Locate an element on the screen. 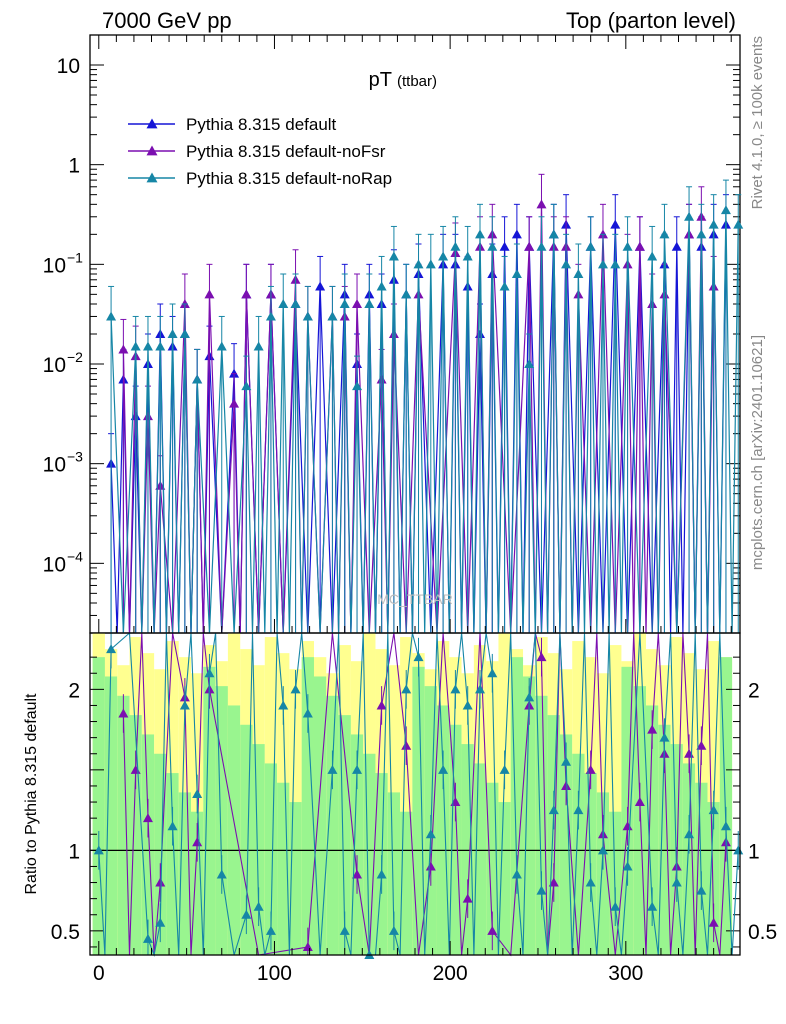 This screenshot has width=786, height=1024. y-tick-exponent: −2 is located at coordinates (75, 357).